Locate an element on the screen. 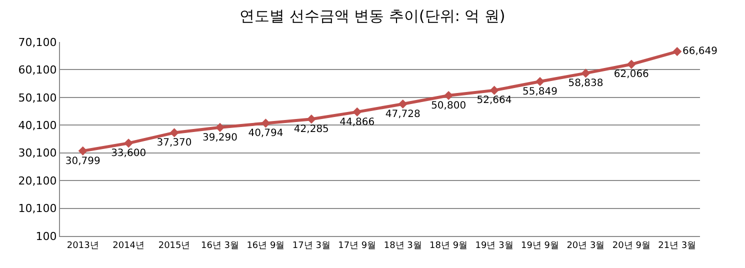 The image size is (745, 268). data-label: 62,066 is located at coordinates (631, 74).